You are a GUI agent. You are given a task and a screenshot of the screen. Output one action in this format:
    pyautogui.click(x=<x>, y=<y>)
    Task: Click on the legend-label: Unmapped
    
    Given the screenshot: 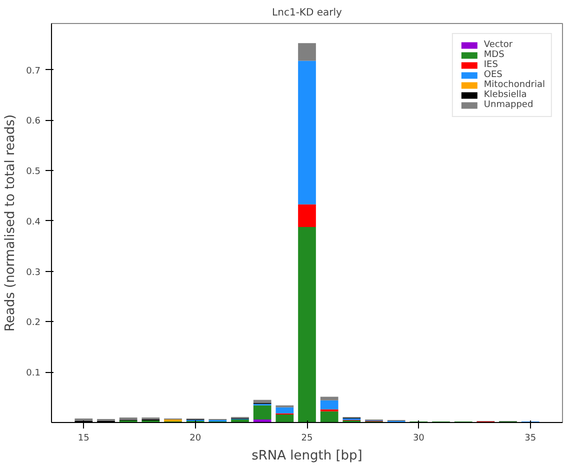 What is the action you would take?
    pyautogui.click(x=509, y=105)
    